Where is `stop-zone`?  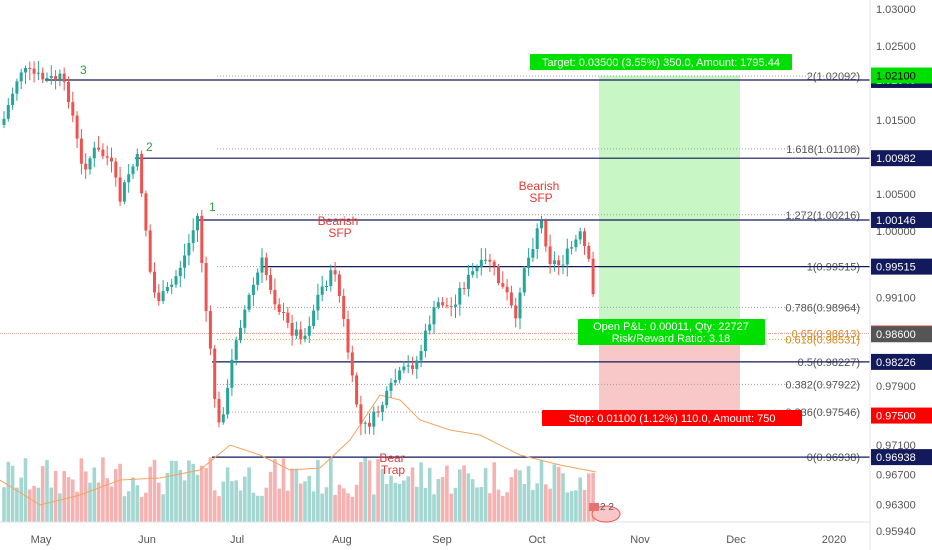
stop-zone is located at coordinates (669, 375).